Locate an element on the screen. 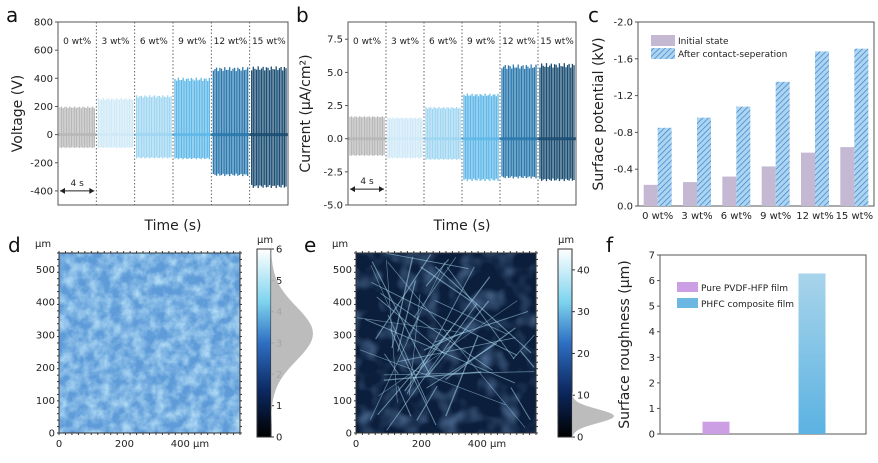  y-unit-label: μm is located at coordinates (43, 244).